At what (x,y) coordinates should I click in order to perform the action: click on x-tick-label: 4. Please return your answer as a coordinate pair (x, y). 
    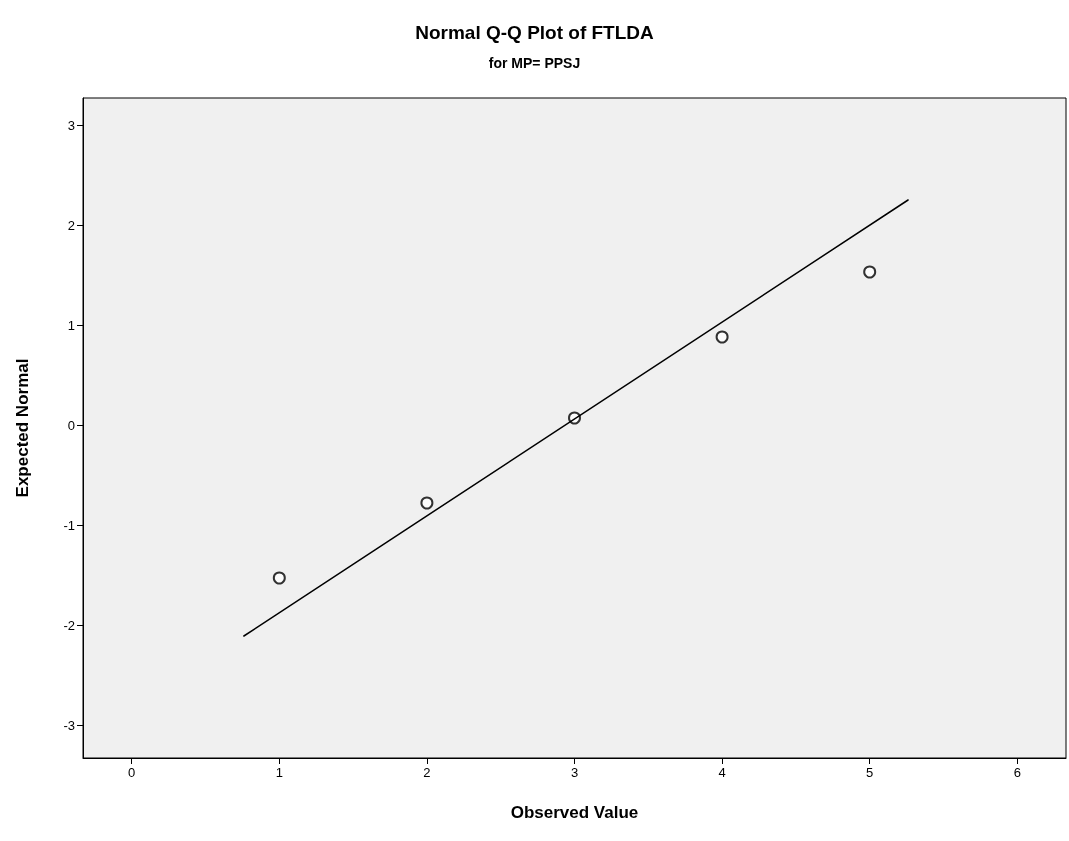
    Looking at the image, I should click on (722, 772).